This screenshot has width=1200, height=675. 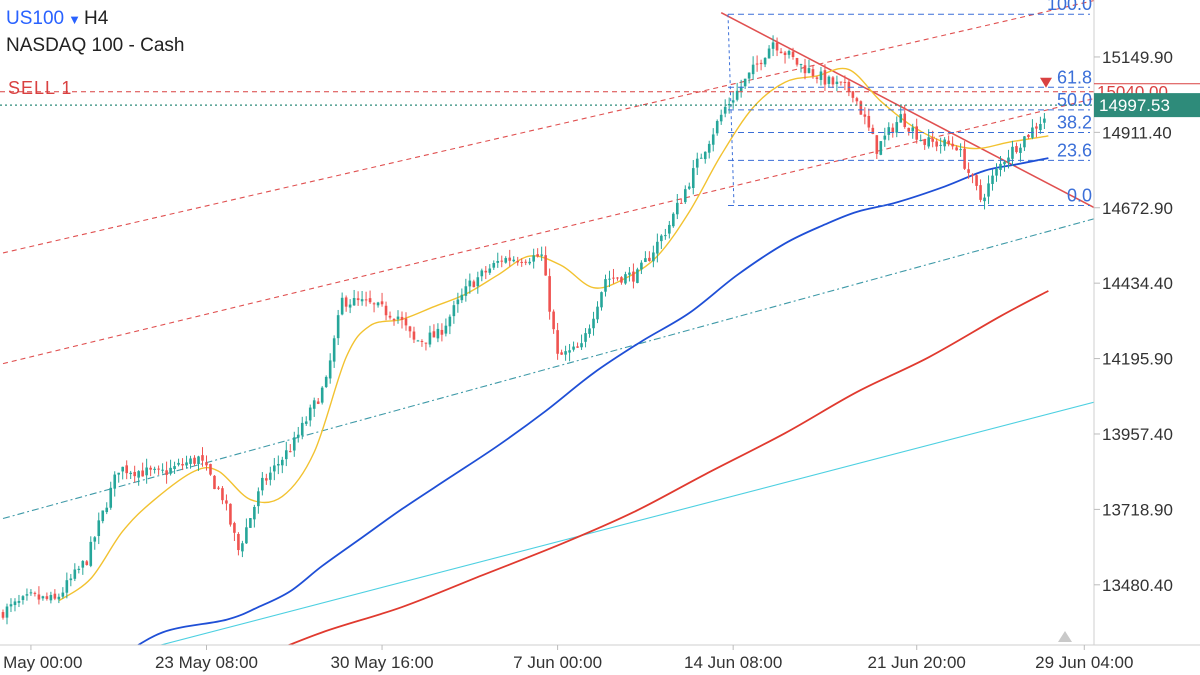 I want to click on sell-order-label: SELL 1, so click(x=40, y=88).